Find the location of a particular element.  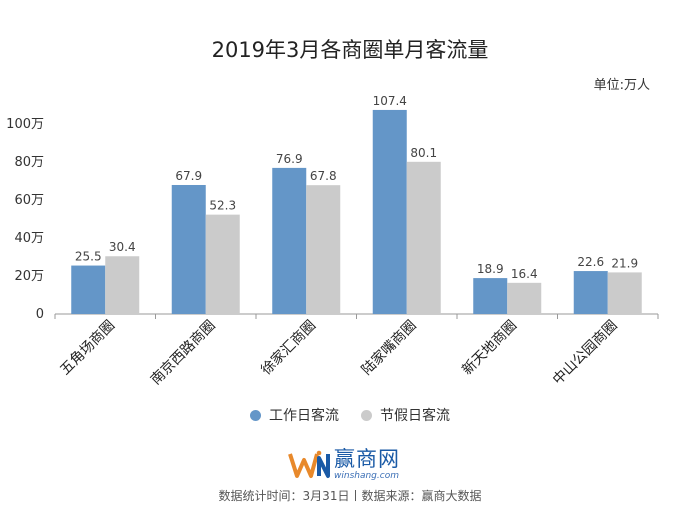

legend-swatch-holiday is located at coordinates (366, 415).